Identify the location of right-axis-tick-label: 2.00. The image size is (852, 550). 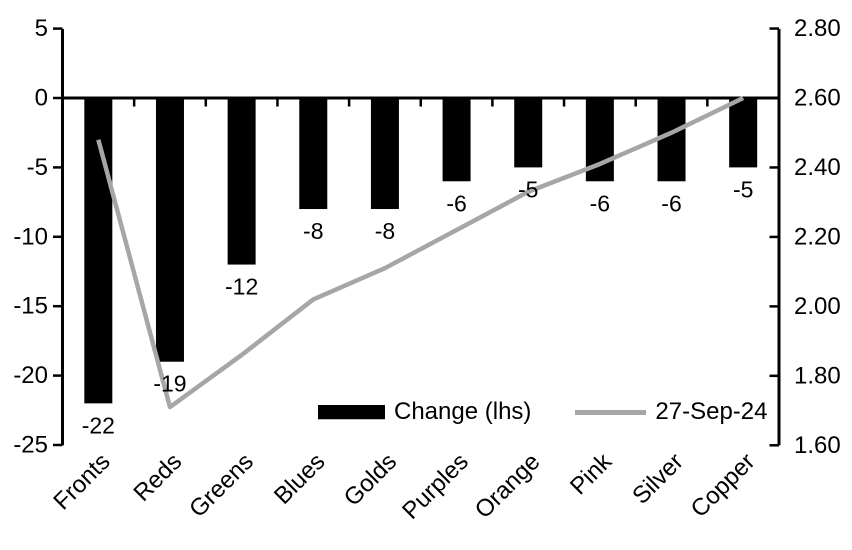
(817, 306).